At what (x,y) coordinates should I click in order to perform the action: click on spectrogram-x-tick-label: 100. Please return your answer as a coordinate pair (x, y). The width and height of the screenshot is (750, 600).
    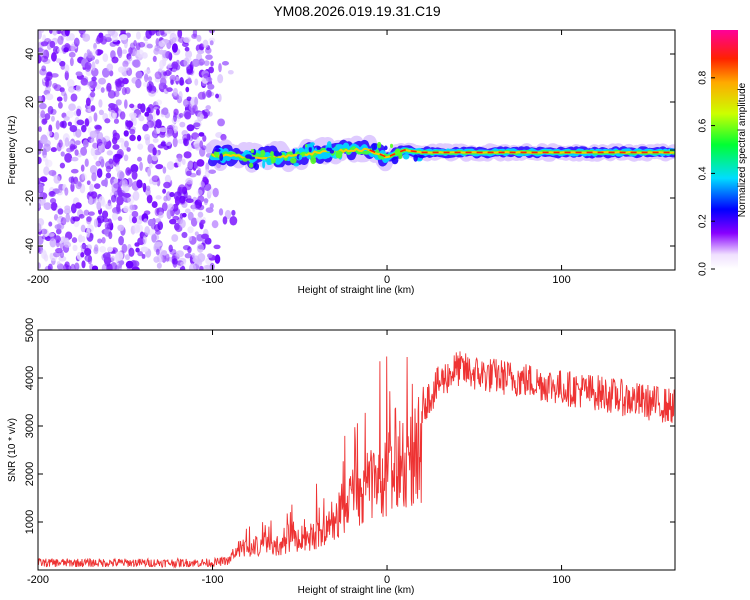
    Looking at the image, I should click on (561, 280).